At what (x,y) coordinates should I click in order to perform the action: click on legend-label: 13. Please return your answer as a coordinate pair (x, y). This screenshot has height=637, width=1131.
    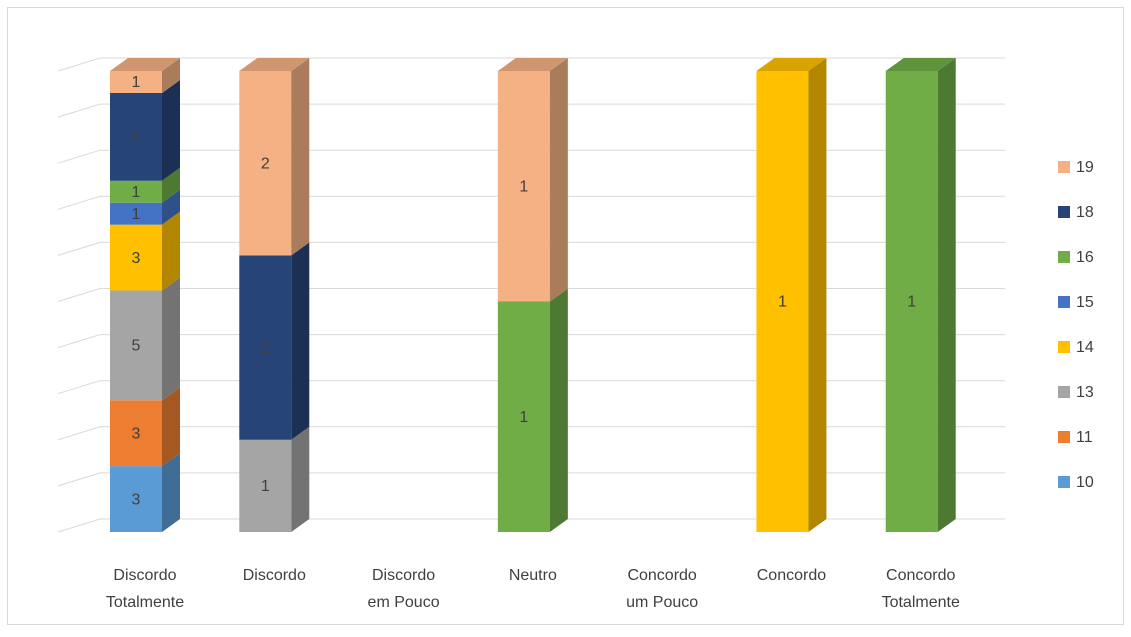
    Looking at the image, I should click on (1085, 392).